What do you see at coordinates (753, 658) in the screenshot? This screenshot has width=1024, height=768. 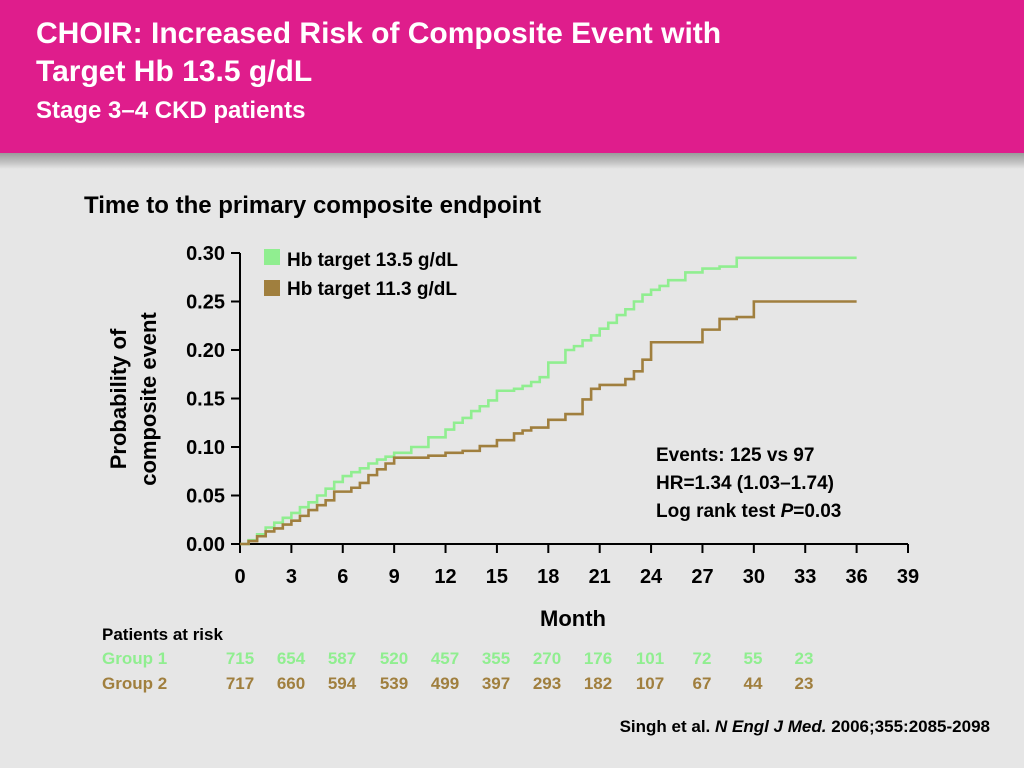 I see `risk-group1-value: 55` at bounding box center [753, 658].